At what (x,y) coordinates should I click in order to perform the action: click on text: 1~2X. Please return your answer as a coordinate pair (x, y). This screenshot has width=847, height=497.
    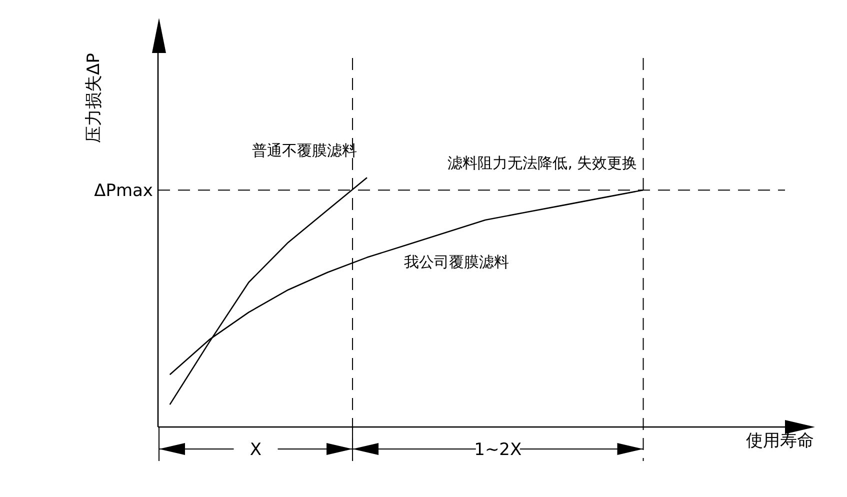
    Looking at the image, I should click on (498, 450).